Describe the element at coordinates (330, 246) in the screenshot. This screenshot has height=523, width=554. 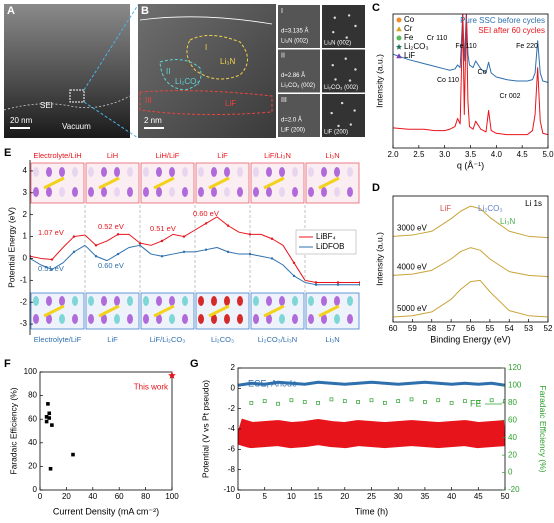
I see `legend-entry: LiDFOB` at that location.